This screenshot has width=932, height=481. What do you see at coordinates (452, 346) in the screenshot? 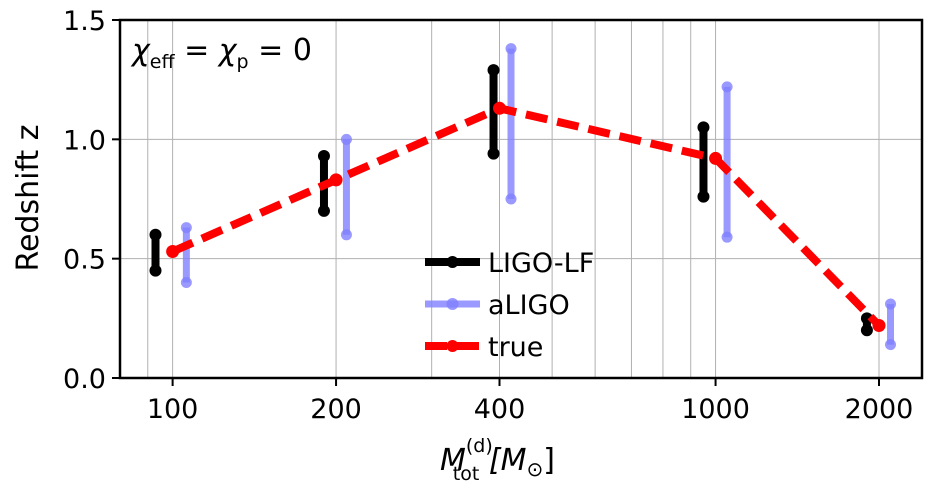
I see `legend-marker-true` at bounding box center [452, 346].